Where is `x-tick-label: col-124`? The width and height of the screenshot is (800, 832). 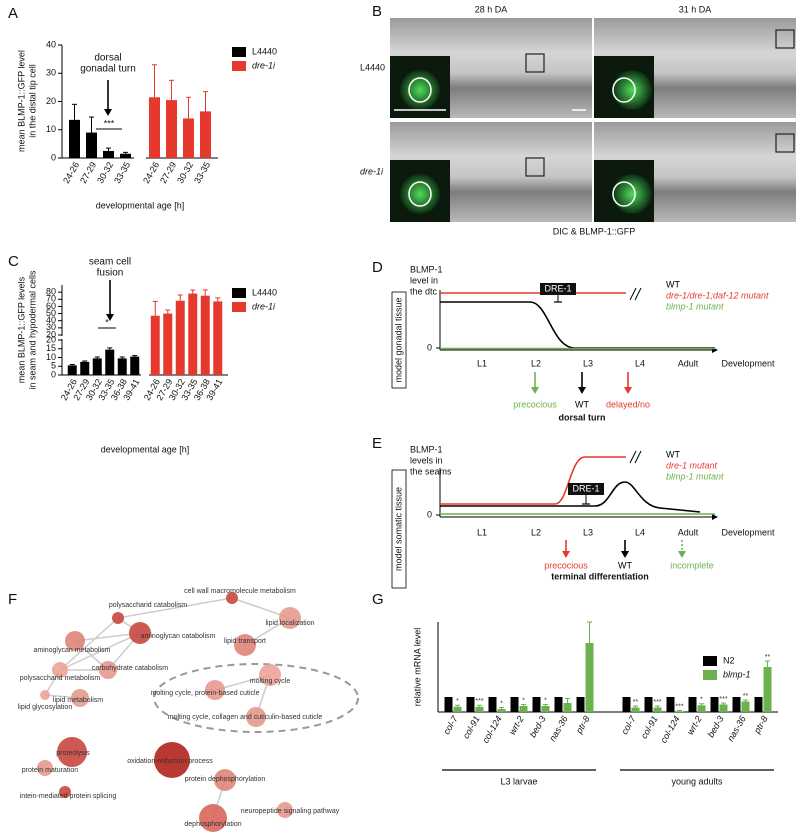 x-tick-label: col-124 is located at coordinates (491, 729).